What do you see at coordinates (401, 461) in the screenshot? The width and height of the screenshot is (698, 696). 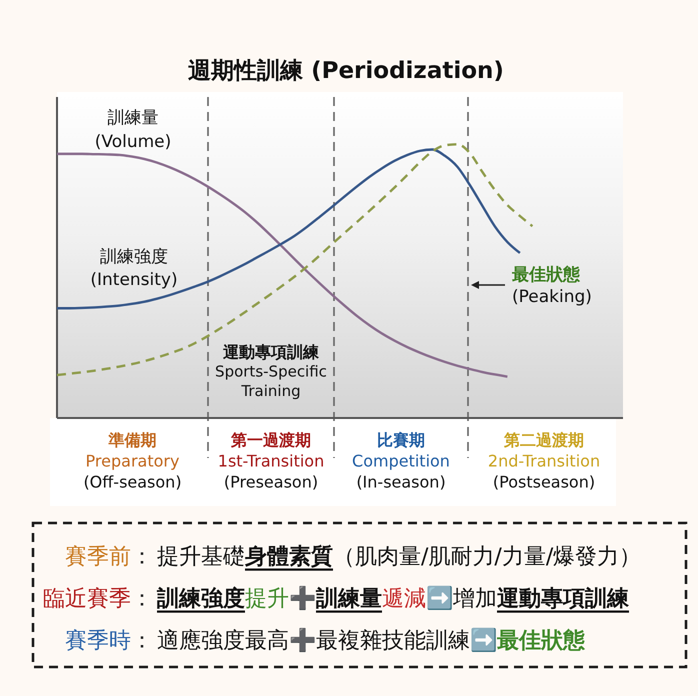 I see `text: 比賽期 Competition (In-season)` at bounding box center [401, 461].